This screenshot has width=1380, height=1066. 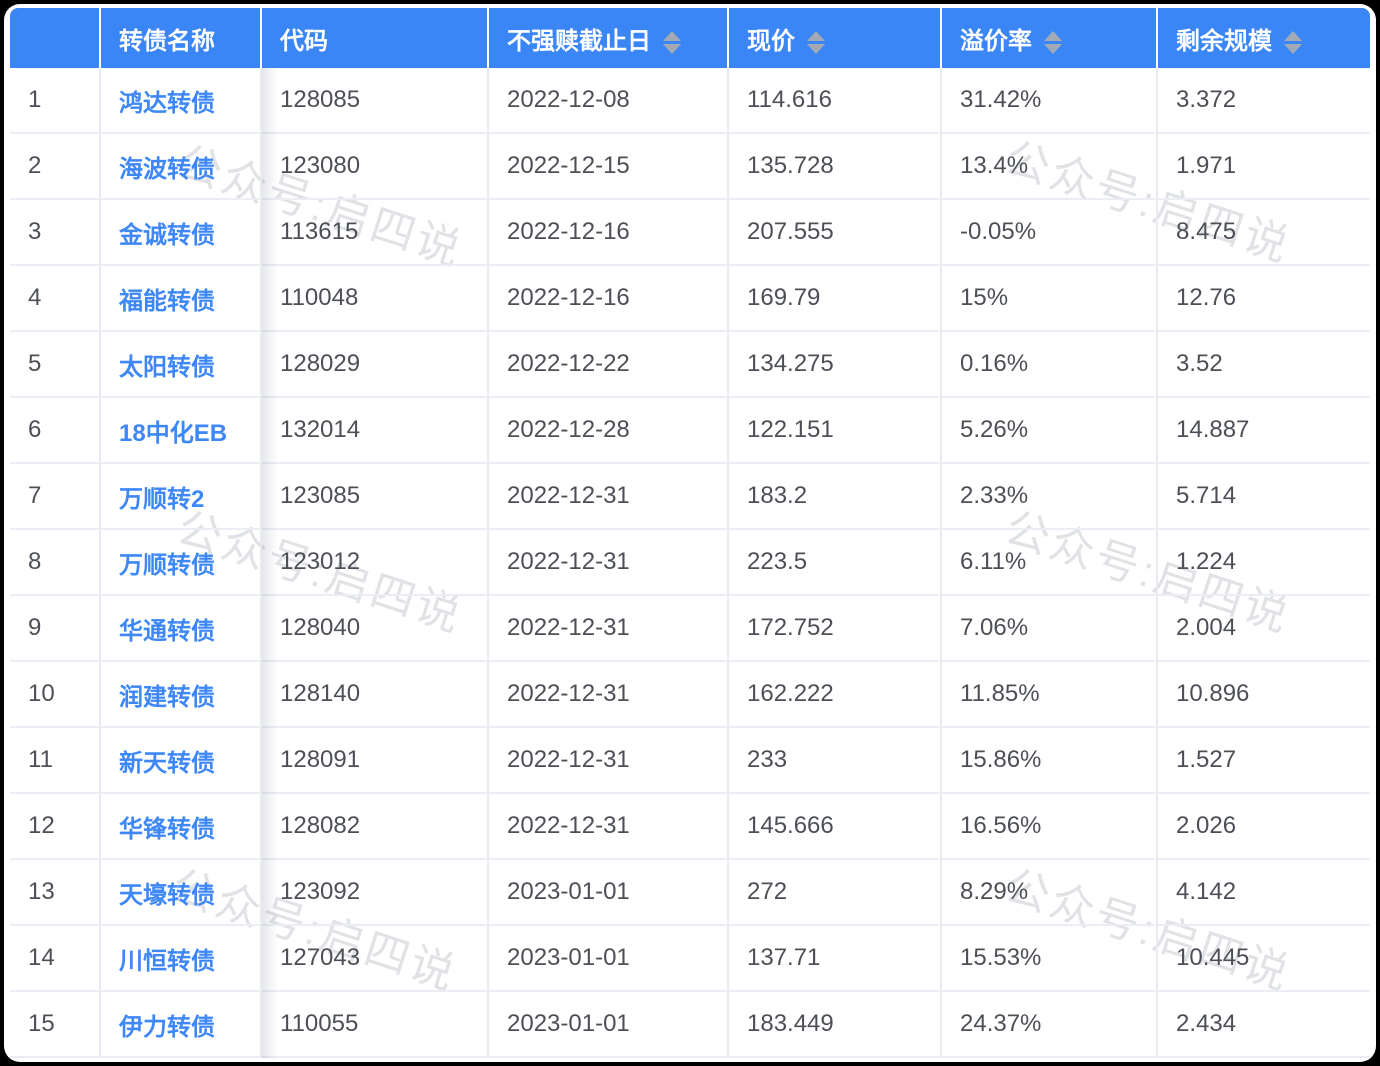 I want to click on cell-index: 4, so click(x=55, y=299).